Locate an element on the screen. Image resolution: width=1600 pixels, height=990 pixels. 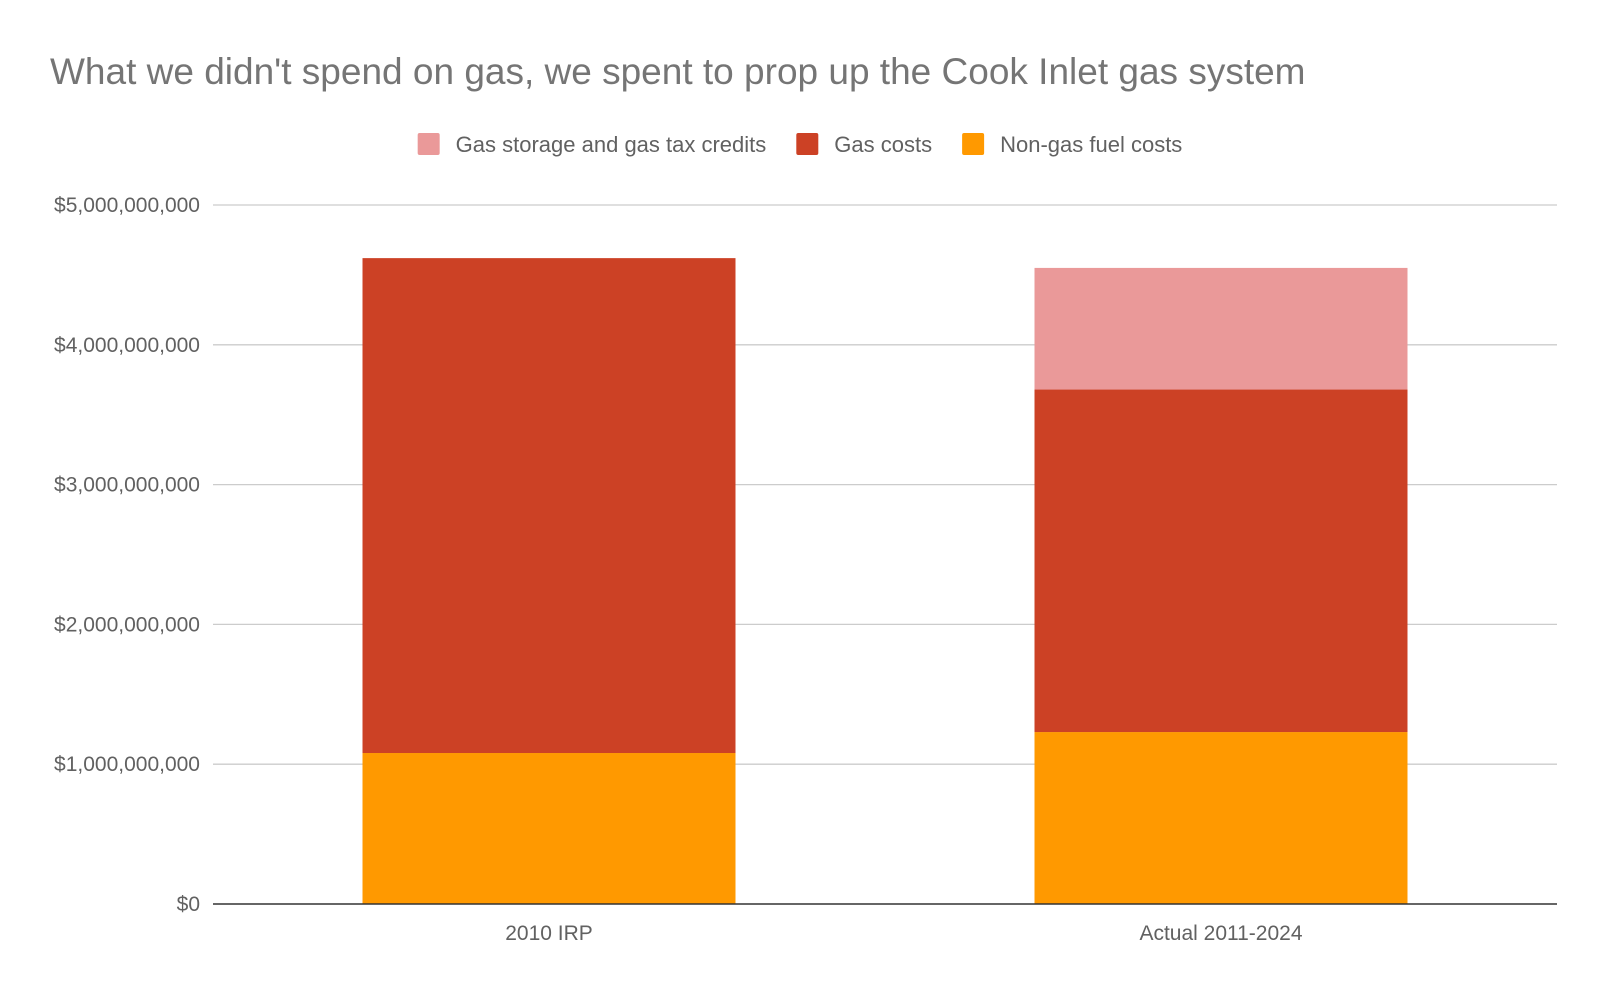
y-tick-label: $2,000,000,000 is located at coordinates (127, 624).